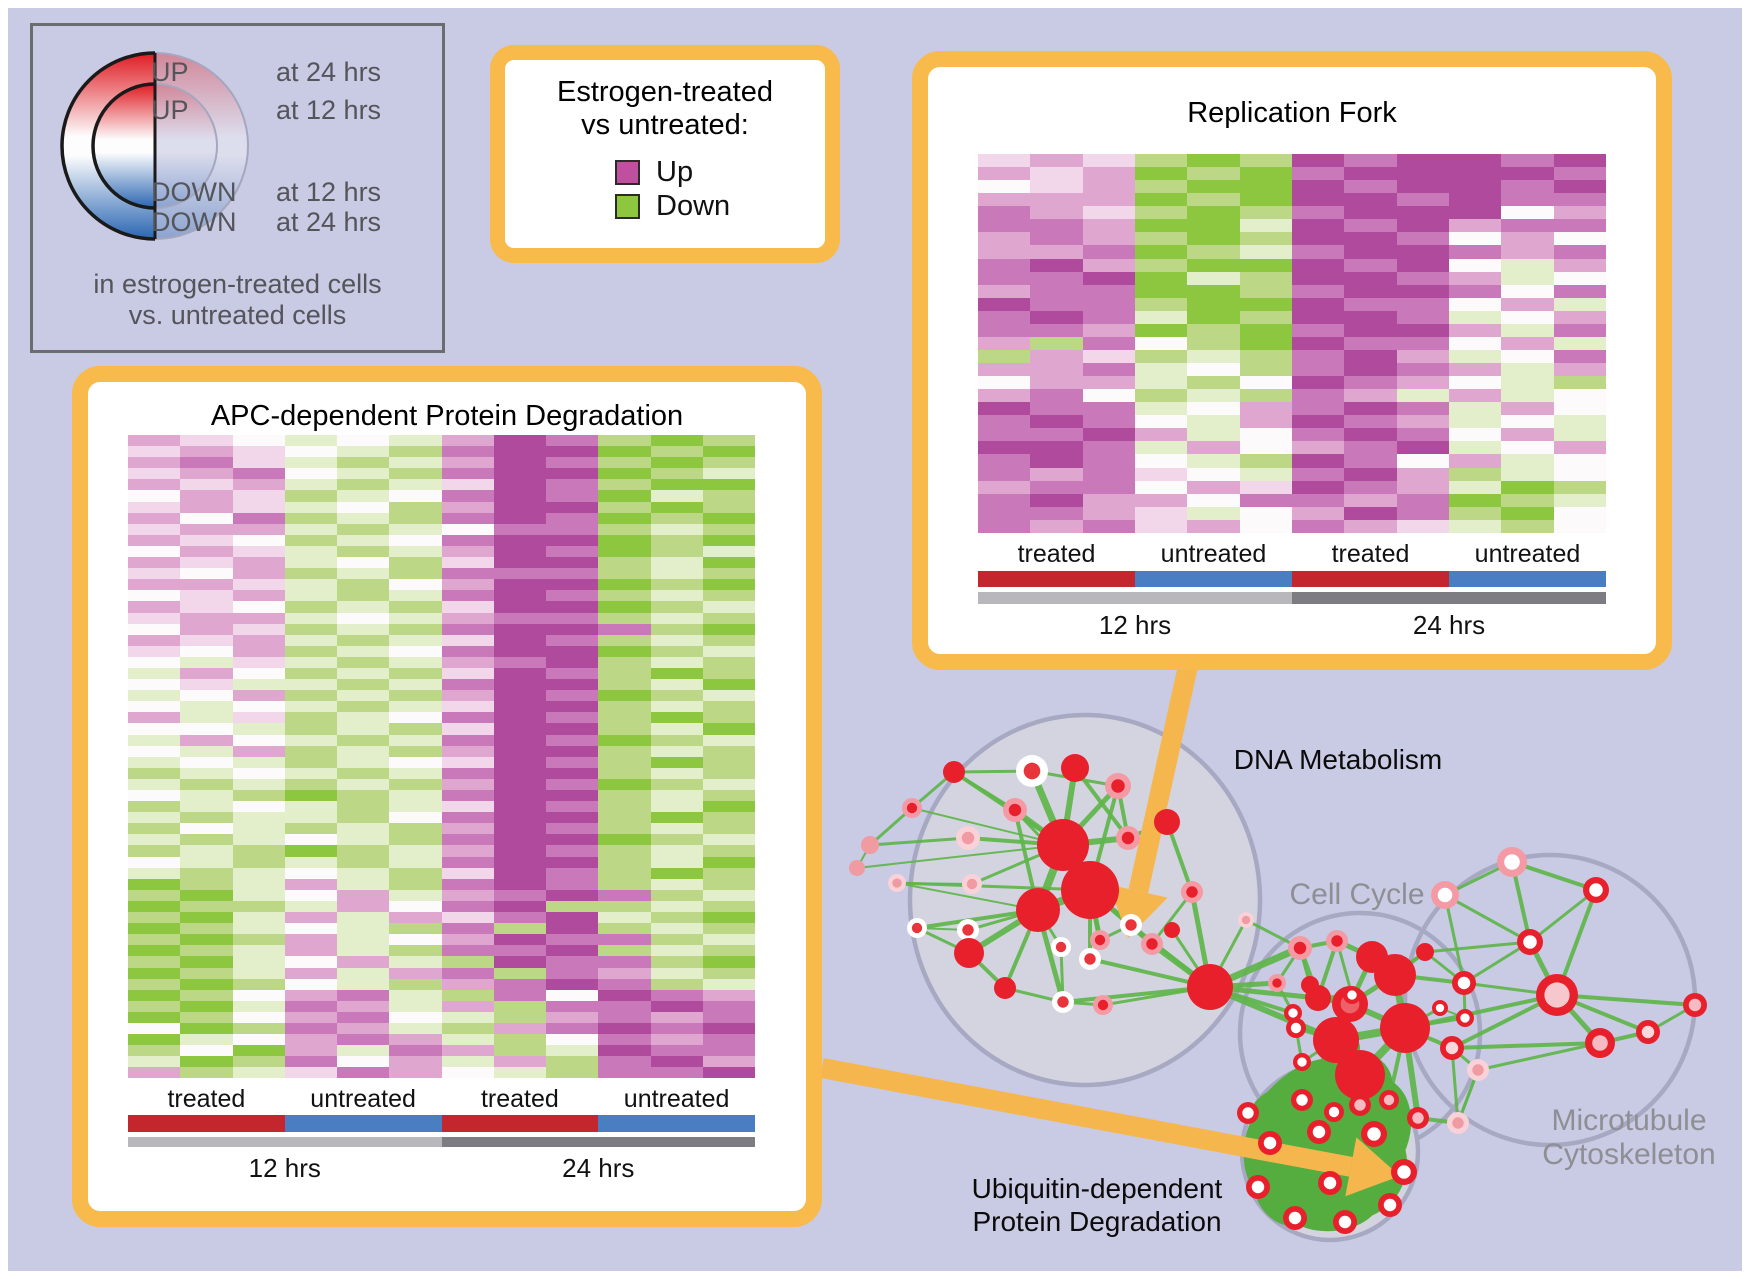 The image size is (1750, 1279). I want to click on time-bar-segment, so click(285, 1142).